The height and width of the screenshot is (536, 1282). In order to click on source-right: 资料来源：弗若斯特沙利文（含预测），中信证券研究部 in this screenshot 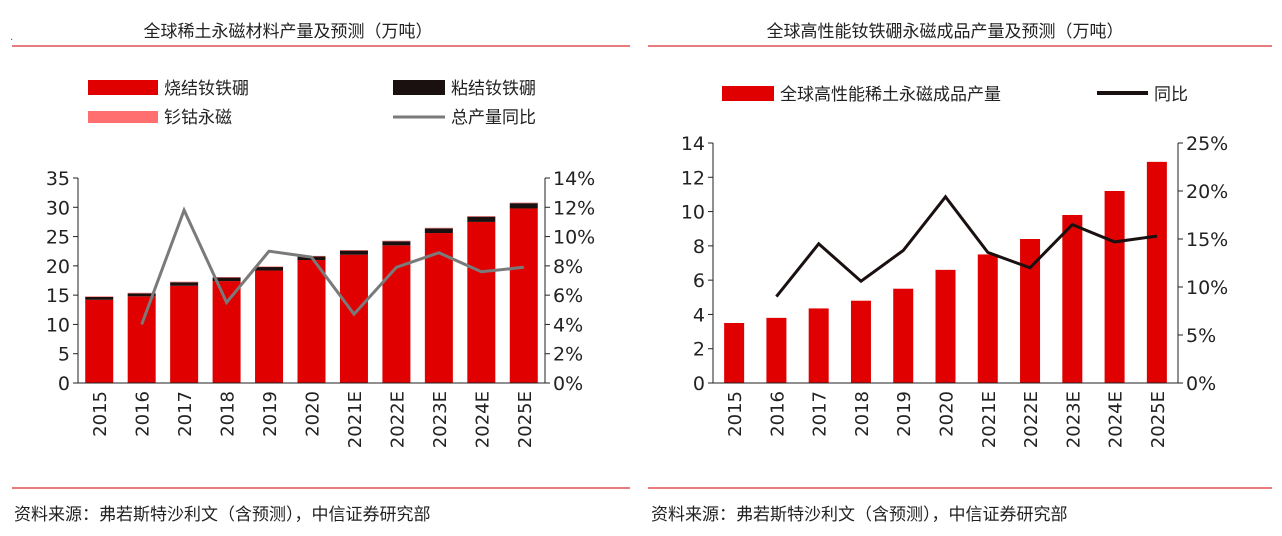, I will do `click(859, 515)`.